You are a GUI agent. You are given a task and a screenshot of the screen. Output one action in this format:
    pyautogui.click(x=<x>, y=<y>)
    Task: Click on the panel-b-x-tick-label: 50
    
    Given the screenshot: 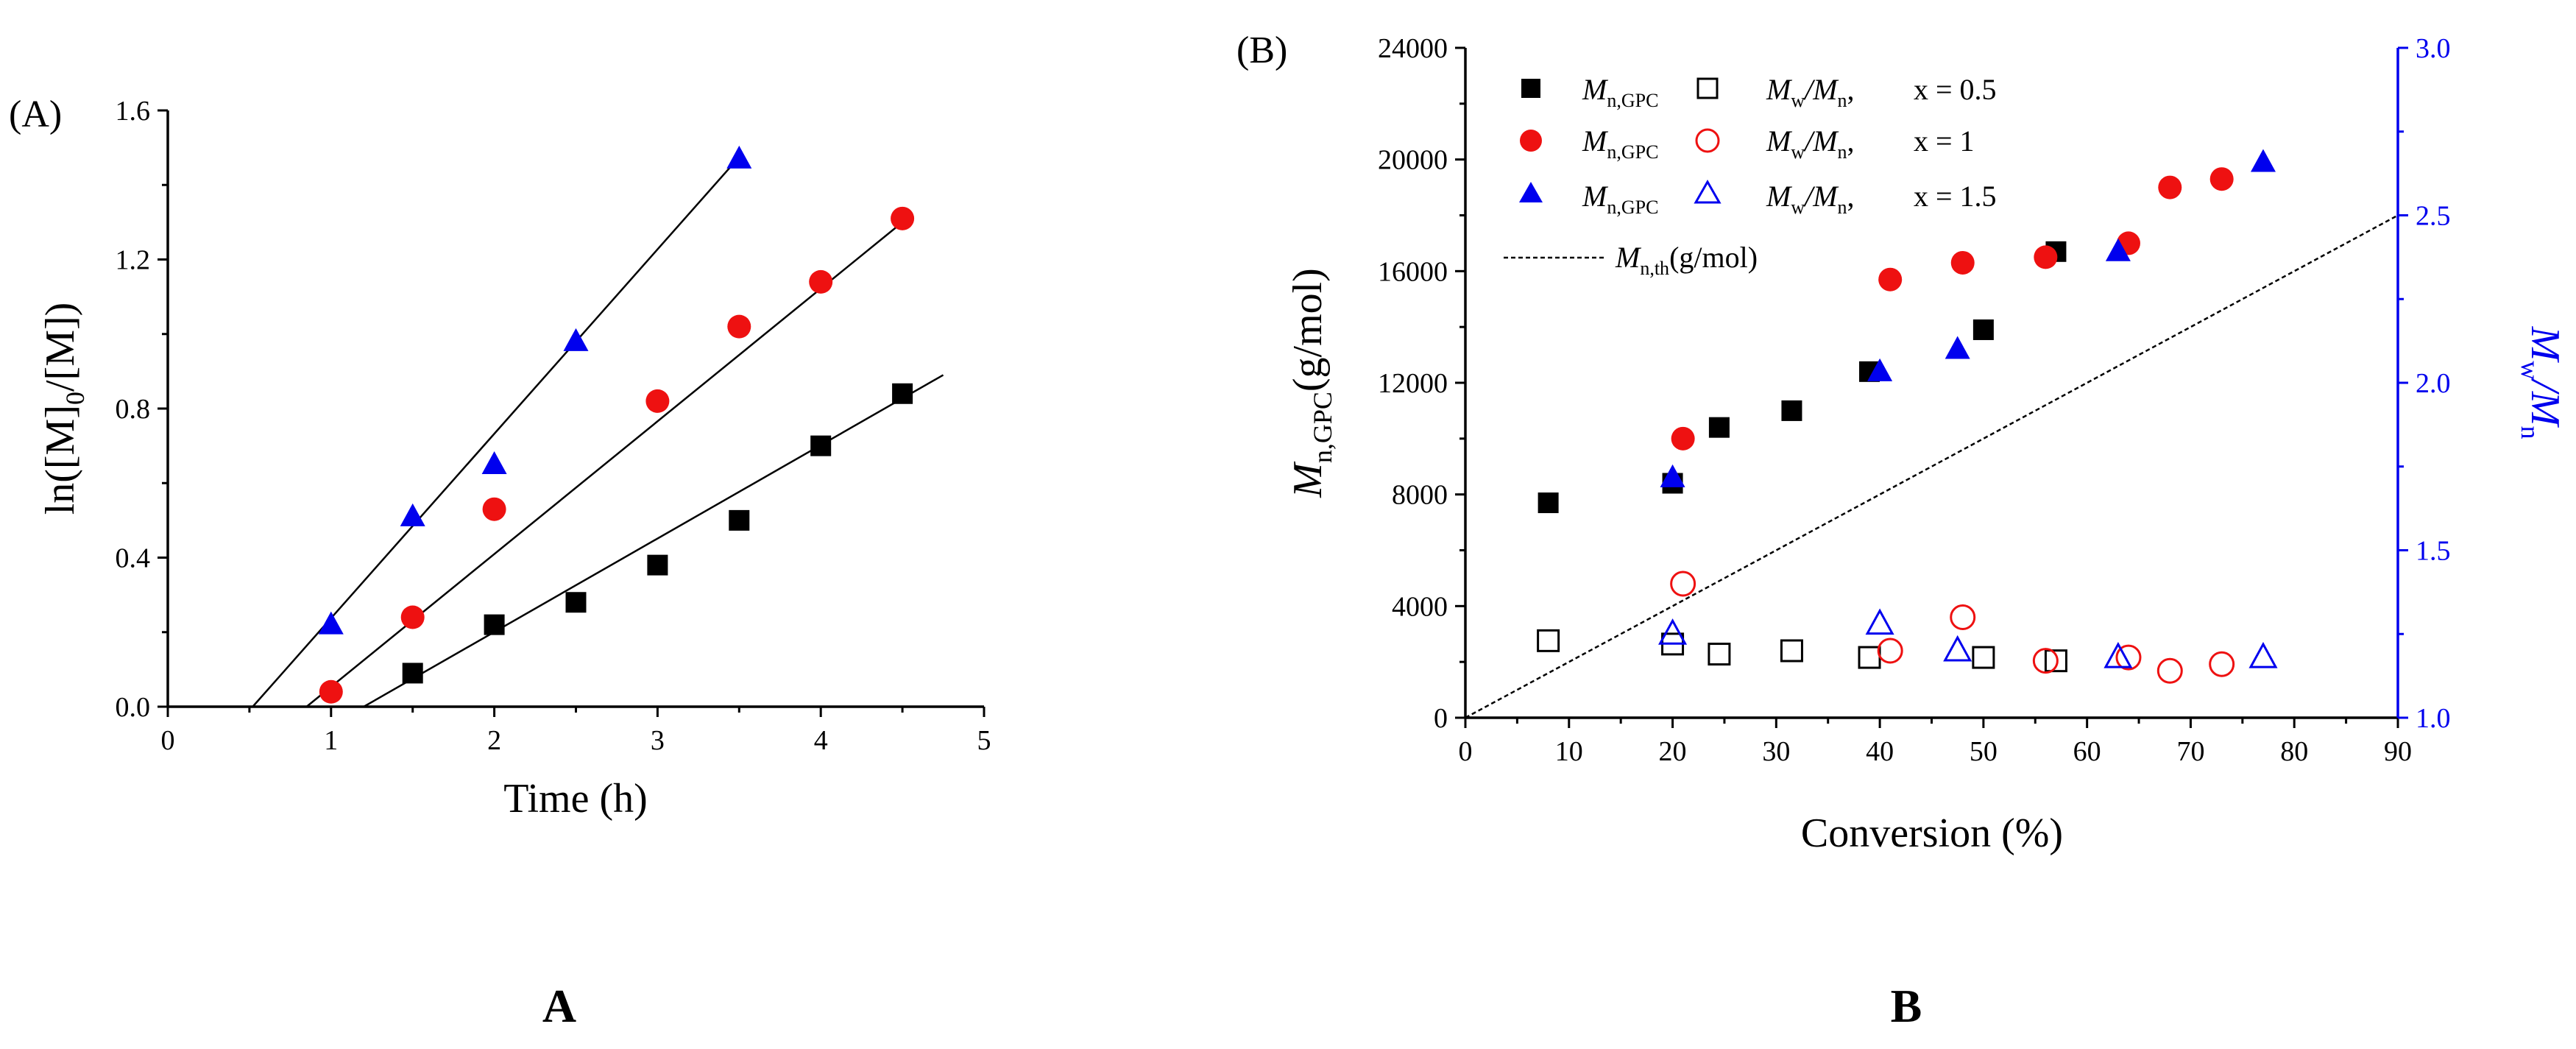 What is the action you would take?
    pyautogui.click(x=1984, y=751)
    